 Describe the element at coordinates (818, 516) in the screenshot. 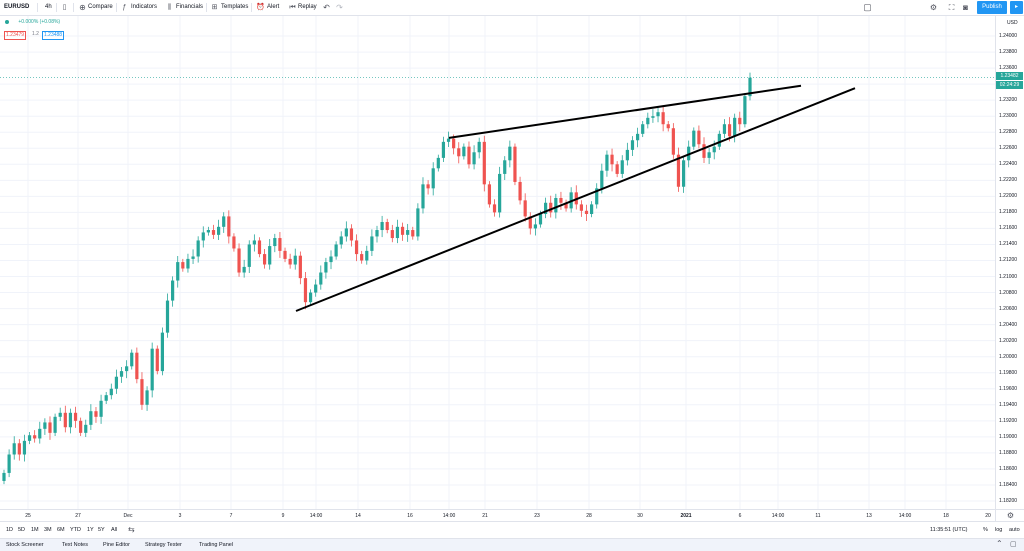

I see `time-tick-label: 11` at that location.